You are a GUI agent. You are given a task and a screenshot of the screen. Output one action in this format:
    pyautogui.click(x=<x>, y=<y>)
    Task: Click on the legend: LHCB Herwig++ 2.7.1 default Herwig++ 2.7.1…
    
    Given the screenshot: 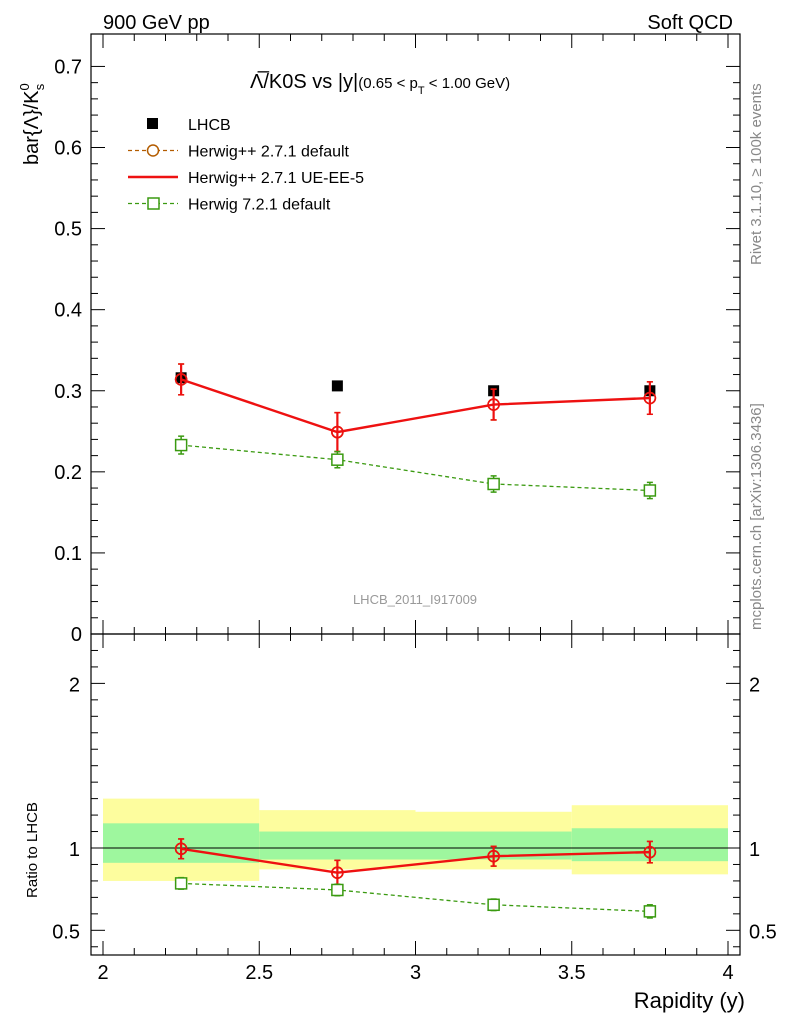 What is the action you would take?
    pyautogui.click(x=246, y=165)
    